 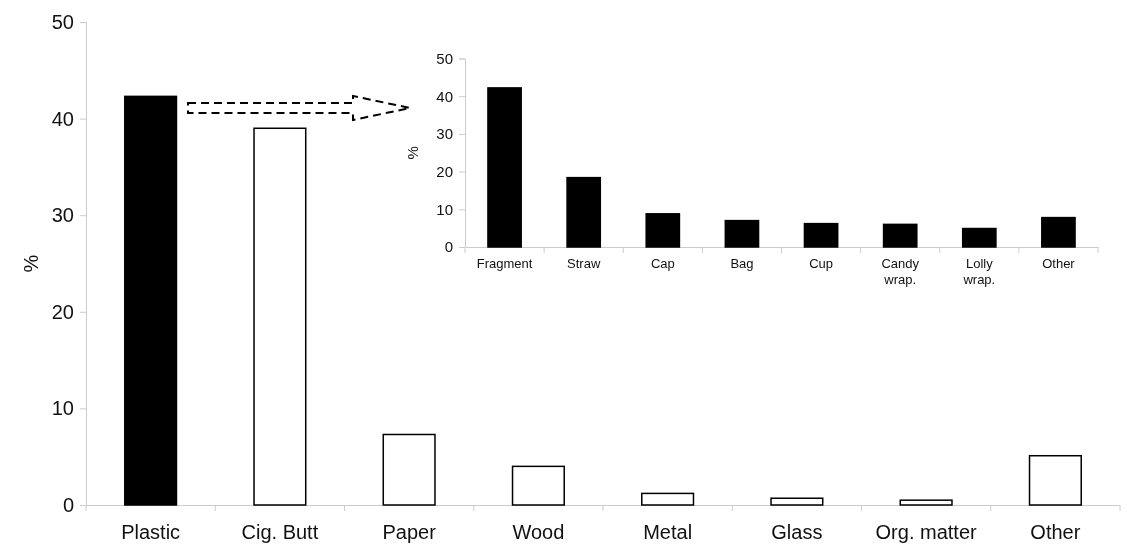 What do you see at coordinates (926, 532) in the screenshot?
I see `x-tick-label: Org. matter` at bounding box center [926, 532].